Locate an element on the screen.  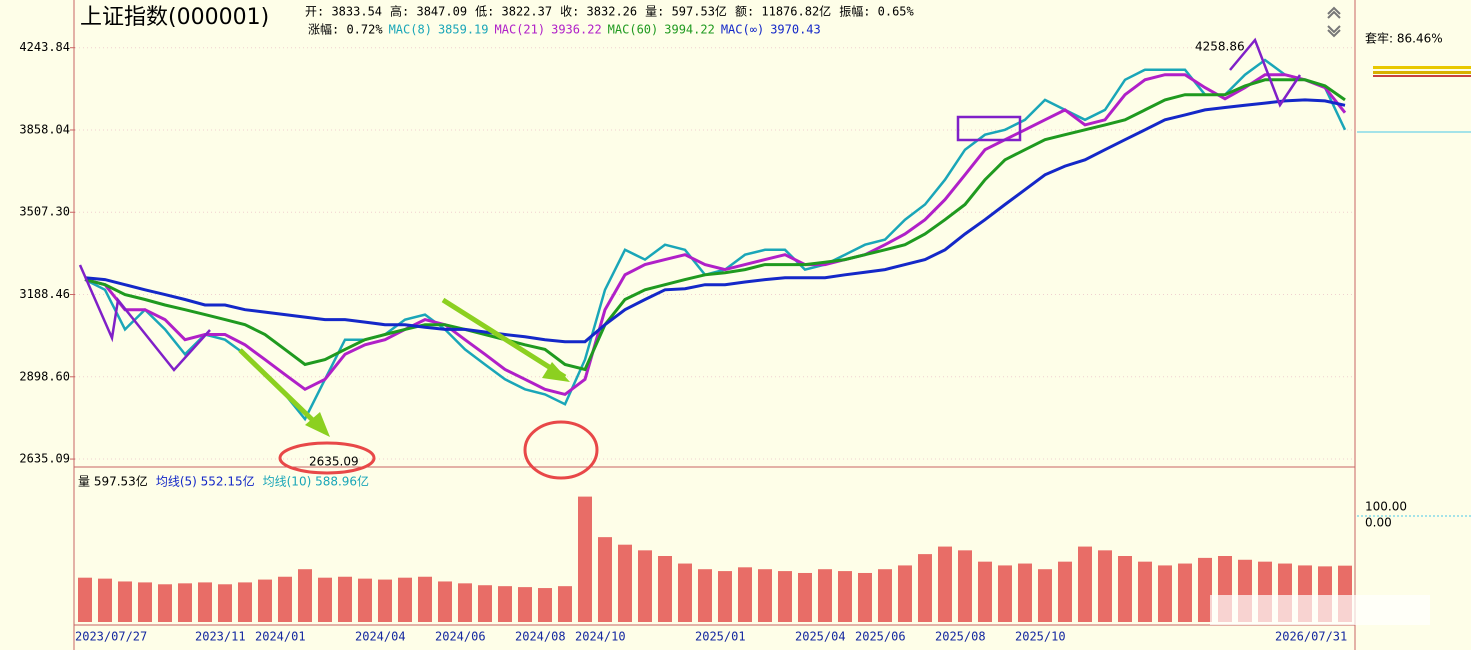
y-tick-label: 3507.30 is located at coordinates (44, 212).